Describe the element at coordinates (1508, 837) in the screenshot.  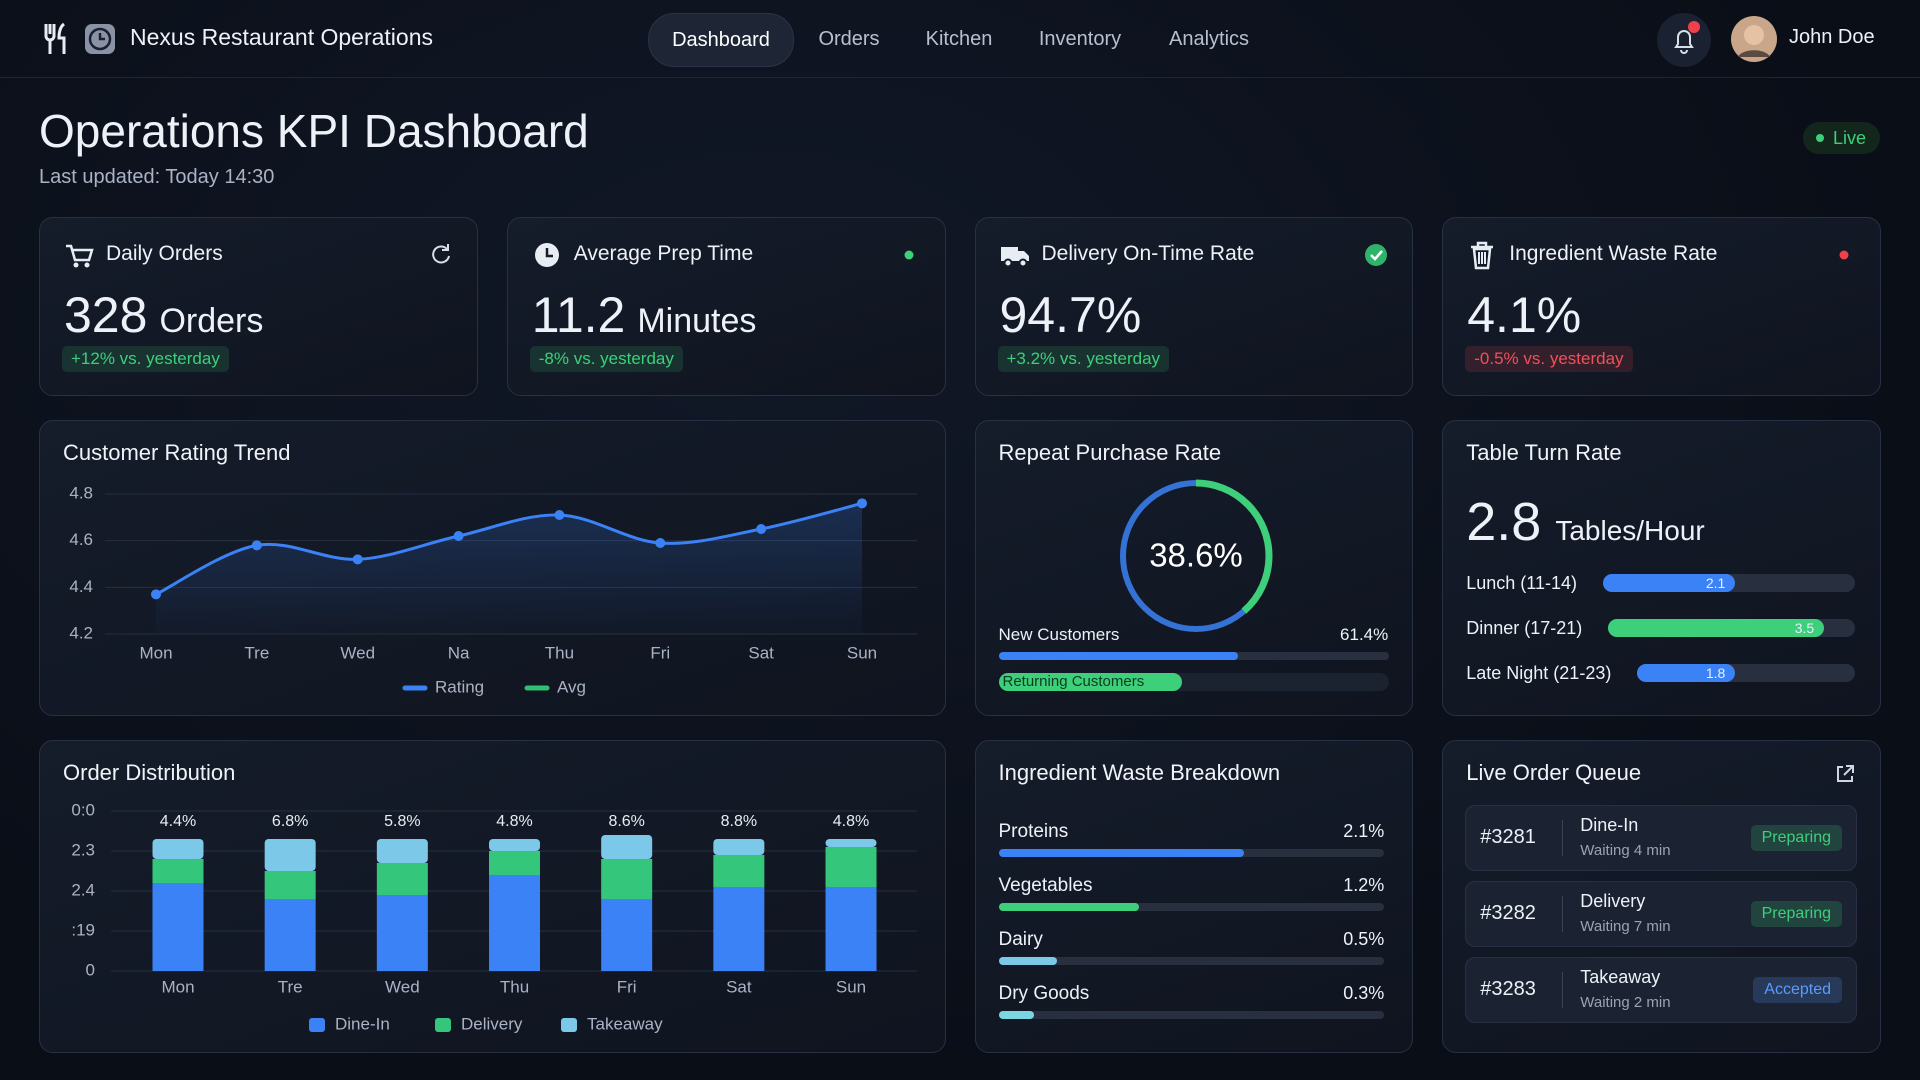
I see `order-id: #3281` at that location.